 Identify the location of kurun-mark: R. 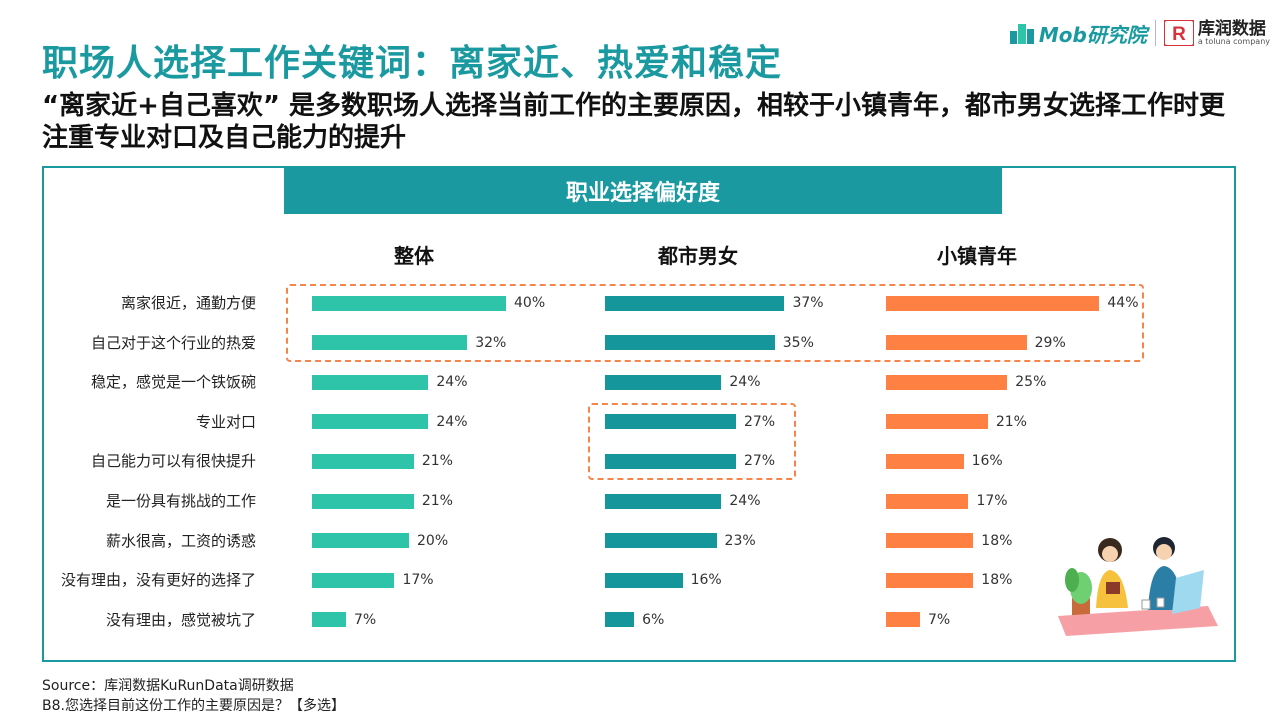
(1179, 34).